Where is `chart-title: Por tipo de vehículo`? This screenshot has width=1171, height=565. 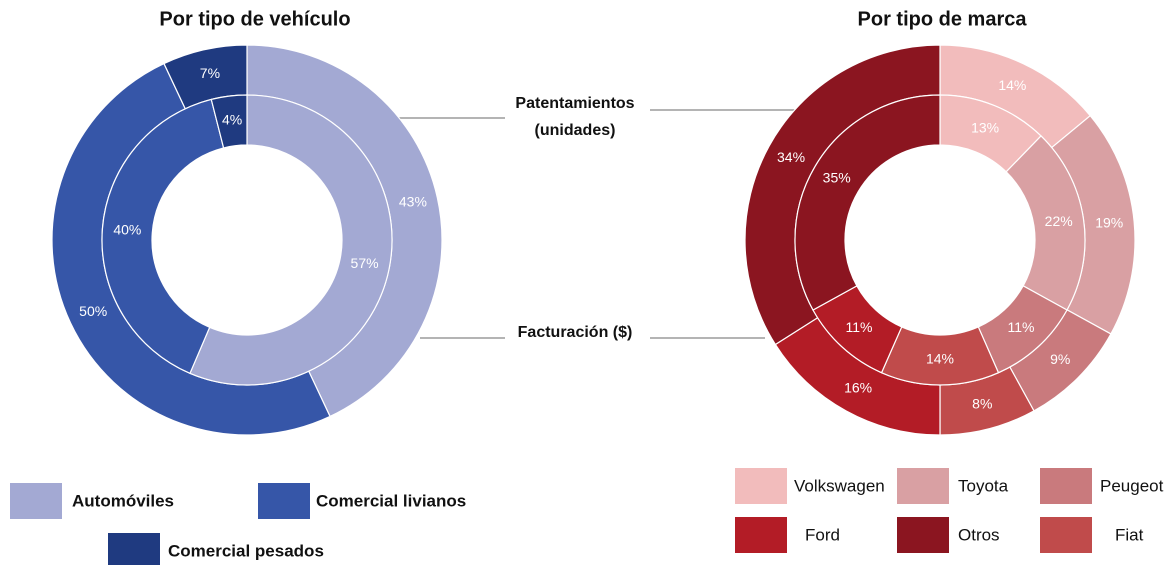 chart-title: Por tipo de vehículo is located at coordinates (254, 19).